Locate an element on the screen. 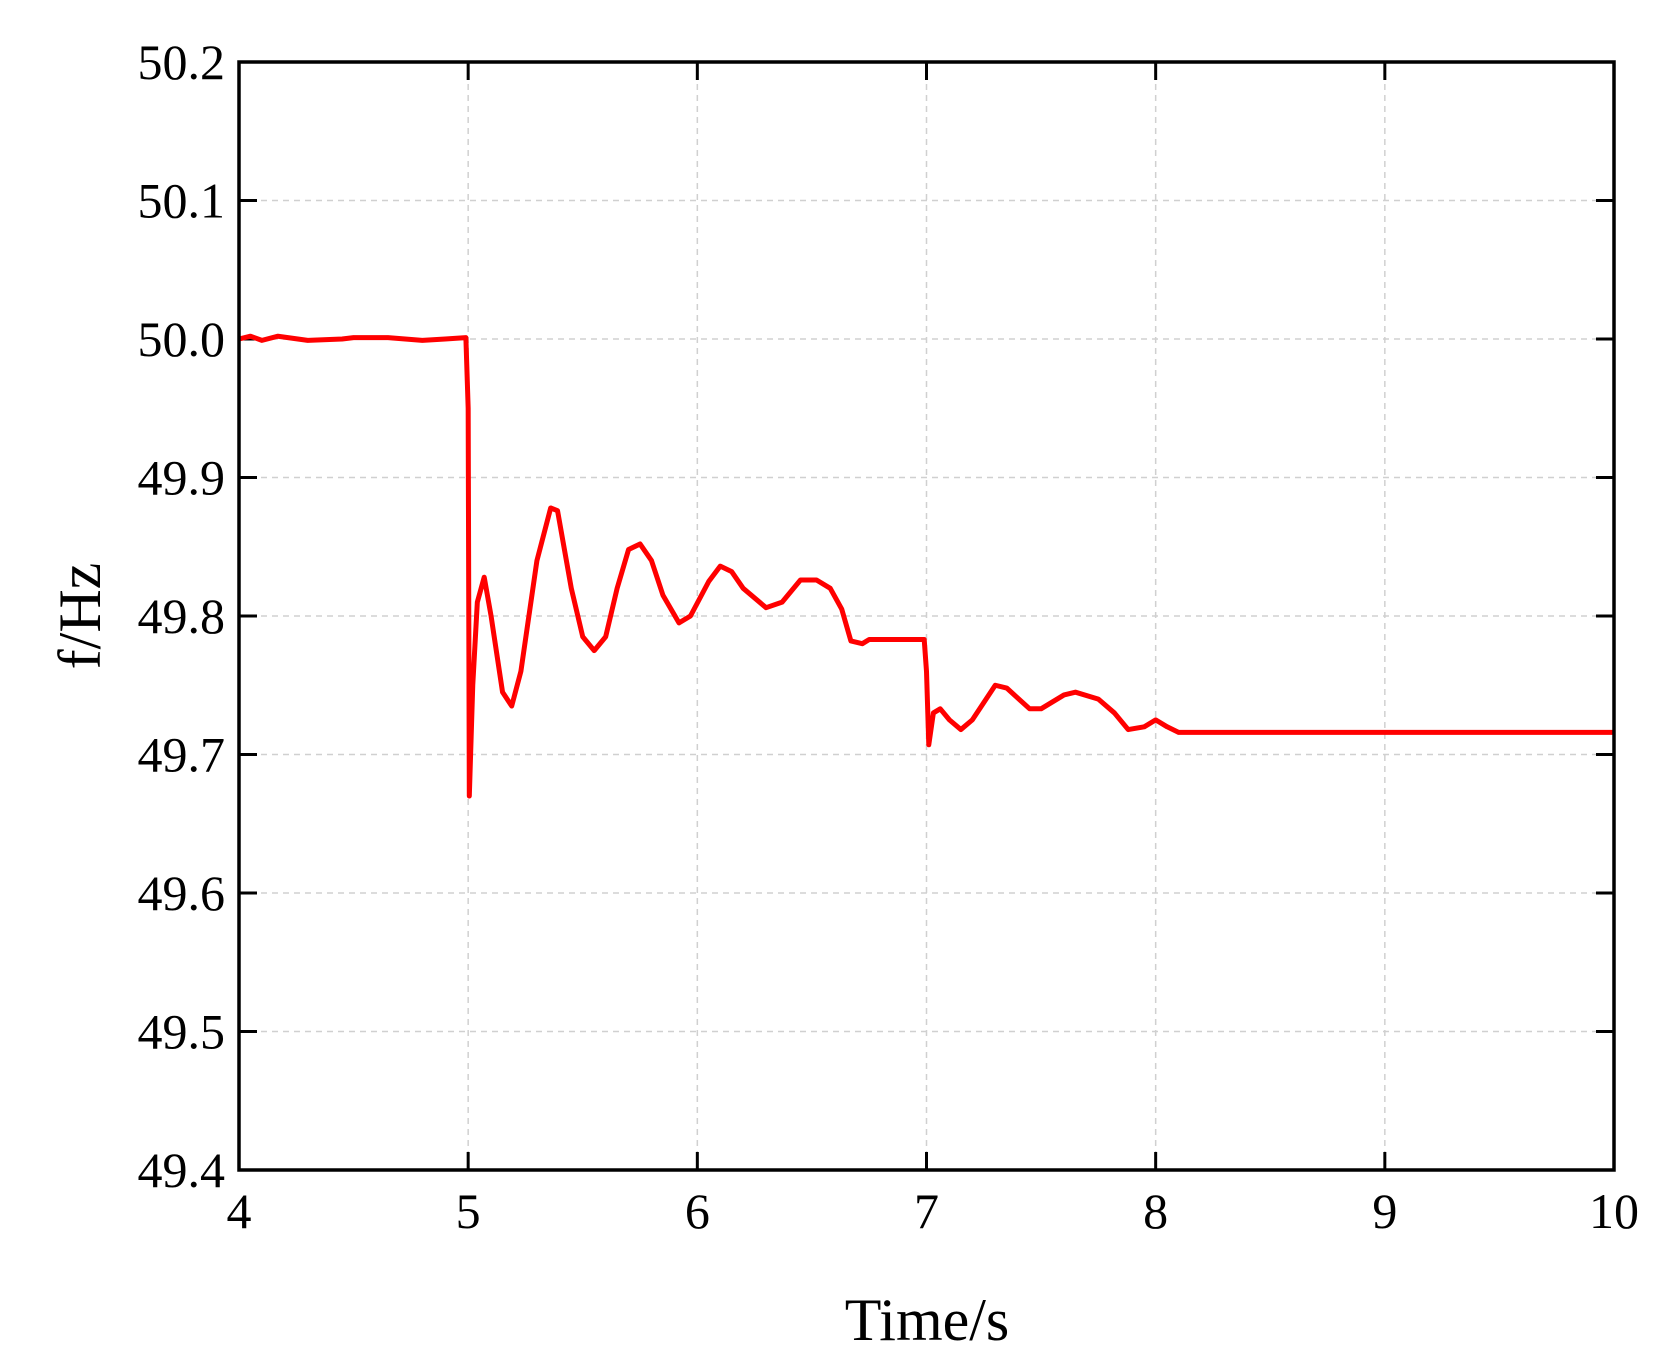 The image size is (1660, 1367). x-tick-label: 9 is located at coordinates (1384, 1211).